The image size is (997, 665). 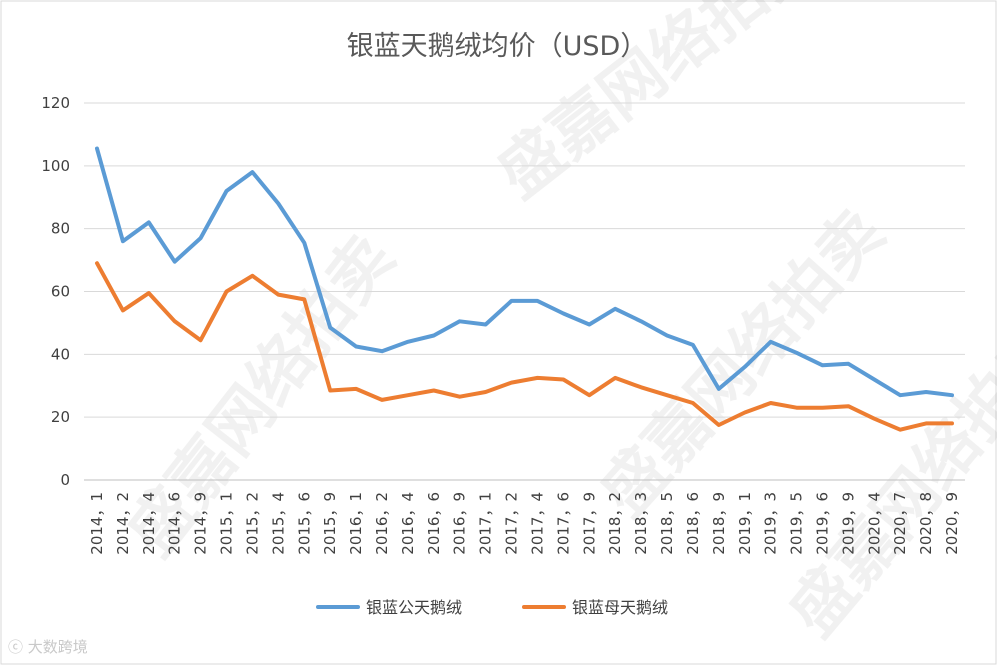 I want to click on x-tick-label: 2019，3, so click(x=771, y=523).